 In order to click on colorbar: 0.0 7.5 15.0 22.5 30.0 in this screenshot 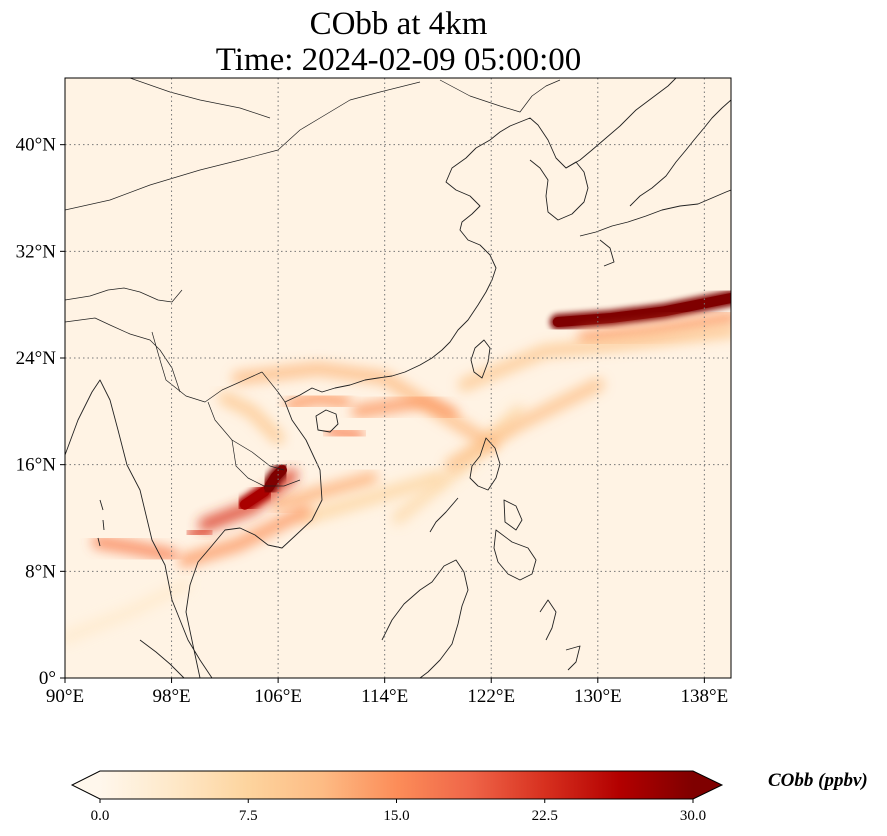, I will do `click(397, 797)`.